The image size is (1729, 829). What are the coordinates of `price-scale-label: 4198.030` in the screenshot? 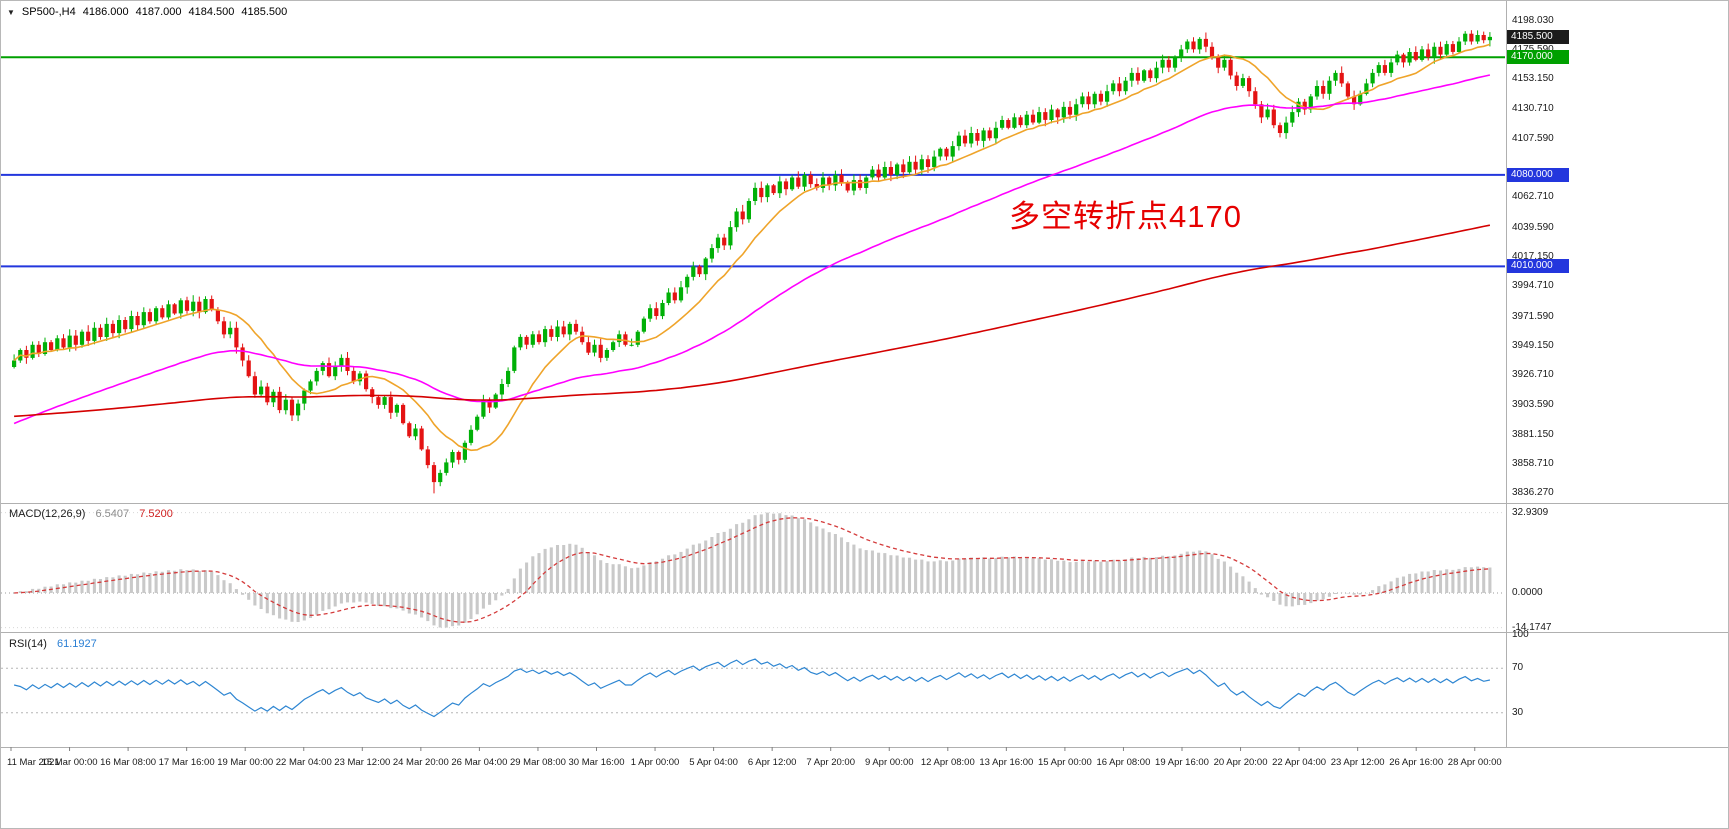 It's located at (1533, 20).